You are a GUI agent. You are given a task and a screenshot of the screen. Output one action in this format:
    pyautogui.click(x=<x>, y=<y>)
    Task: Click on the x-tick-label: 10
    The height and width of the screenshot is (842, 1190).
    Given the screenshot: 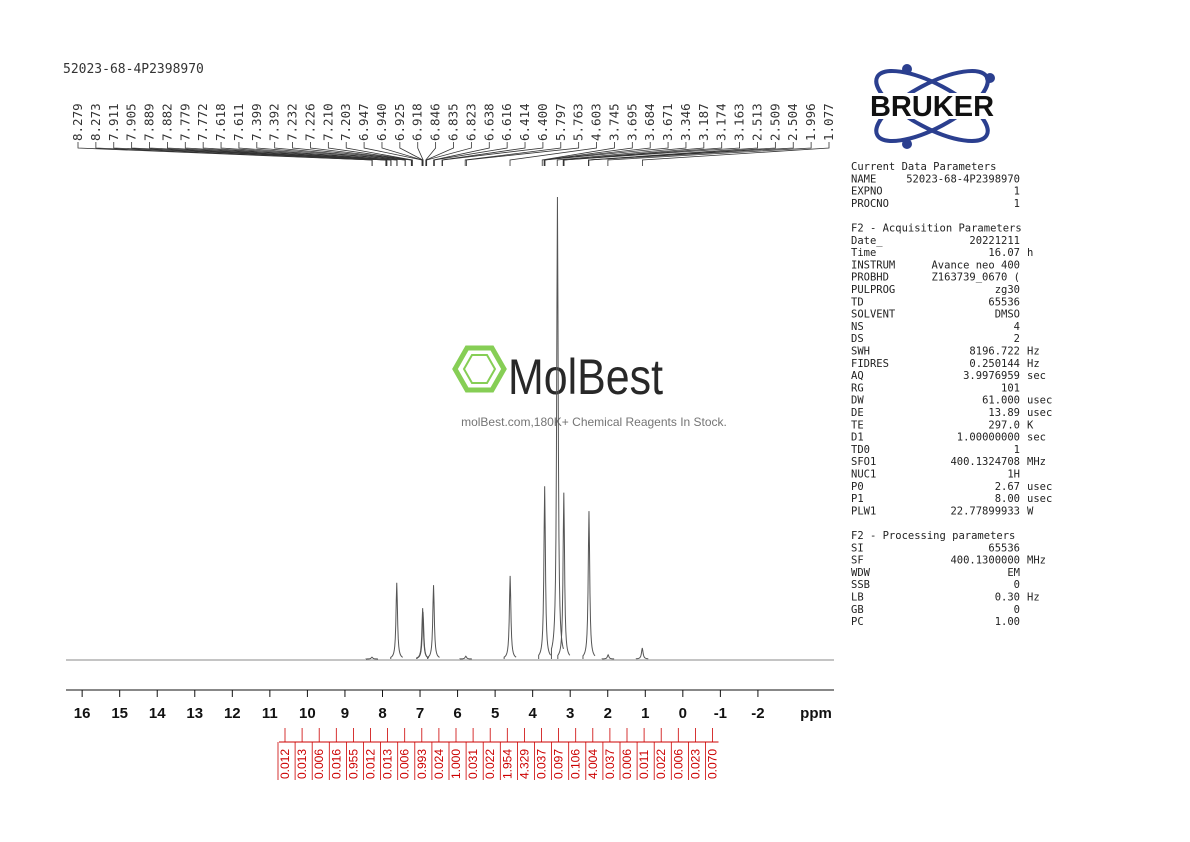 What is the action you would take?
    pyautogui.click(x=307, y=713)
    